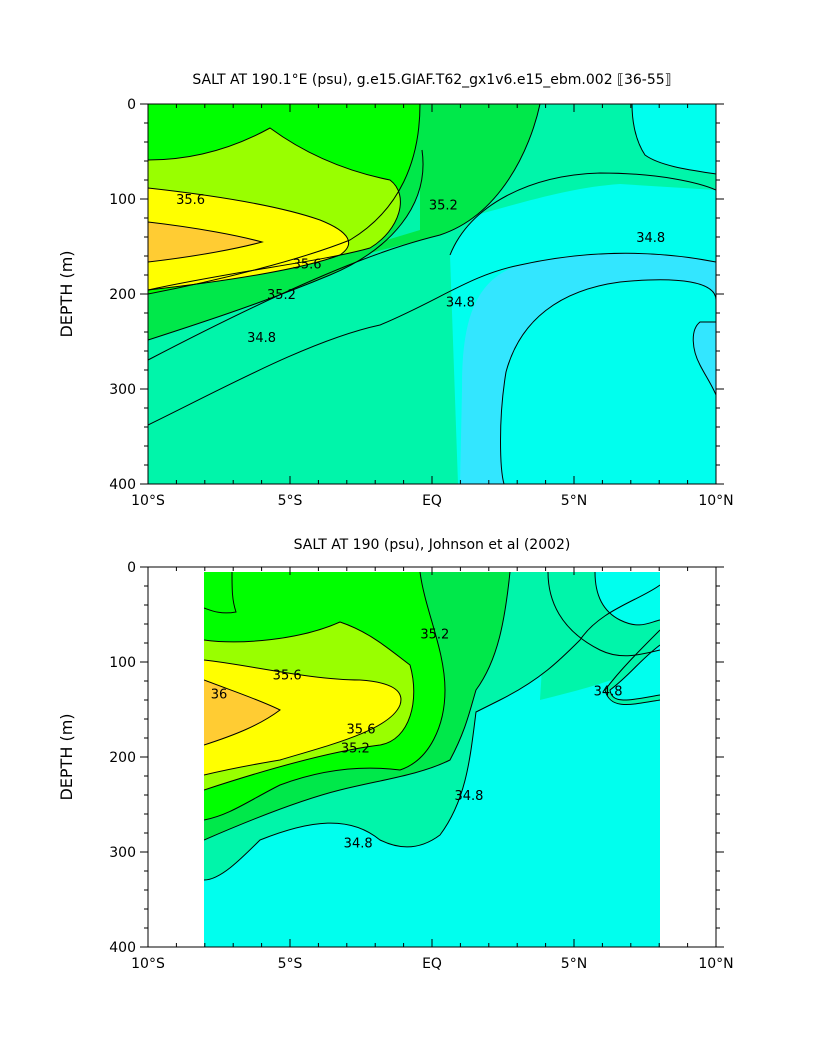  Describe the element at coordinates (302, 717) in the screenshot. I see `fill-35.6-35.8` at that location.